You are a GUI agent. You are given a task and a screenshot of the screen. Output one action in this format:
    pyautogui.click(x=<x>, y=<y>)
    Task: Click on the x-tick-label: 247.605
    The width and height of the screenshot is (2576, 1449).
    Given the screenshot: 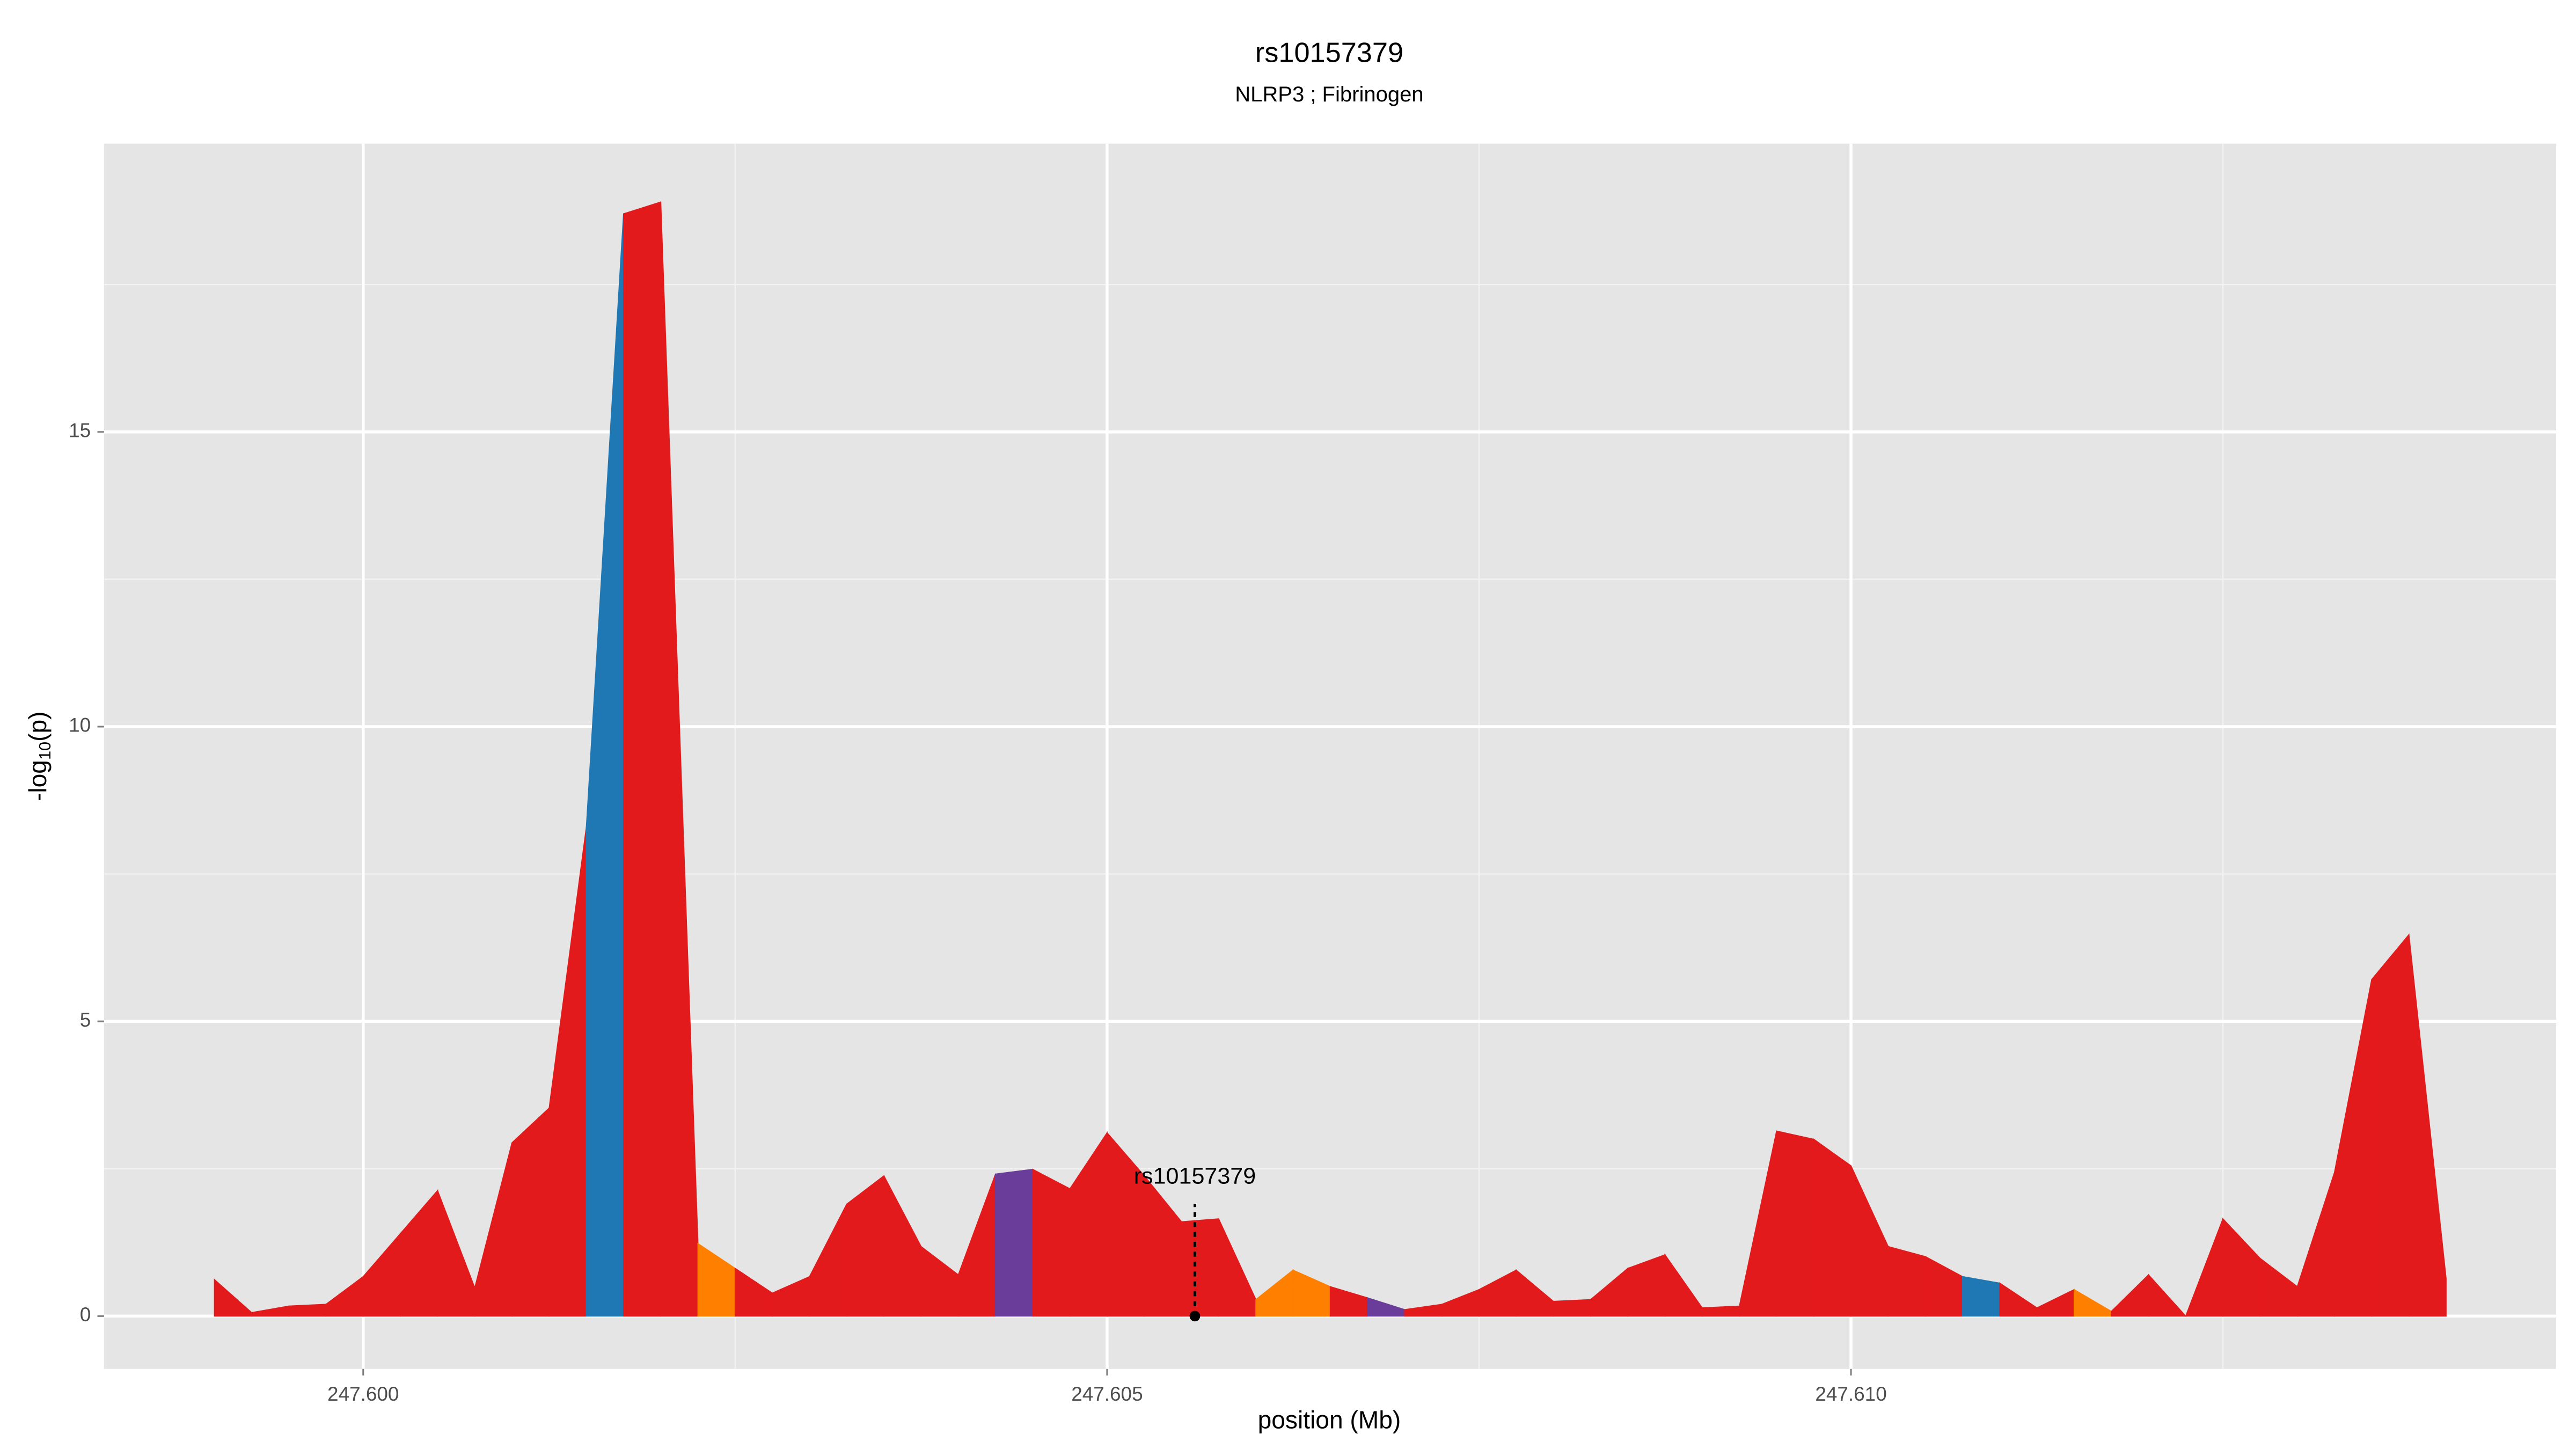 What is the action you would take?
    pyautogui.click(x=1107, y=1394)
    